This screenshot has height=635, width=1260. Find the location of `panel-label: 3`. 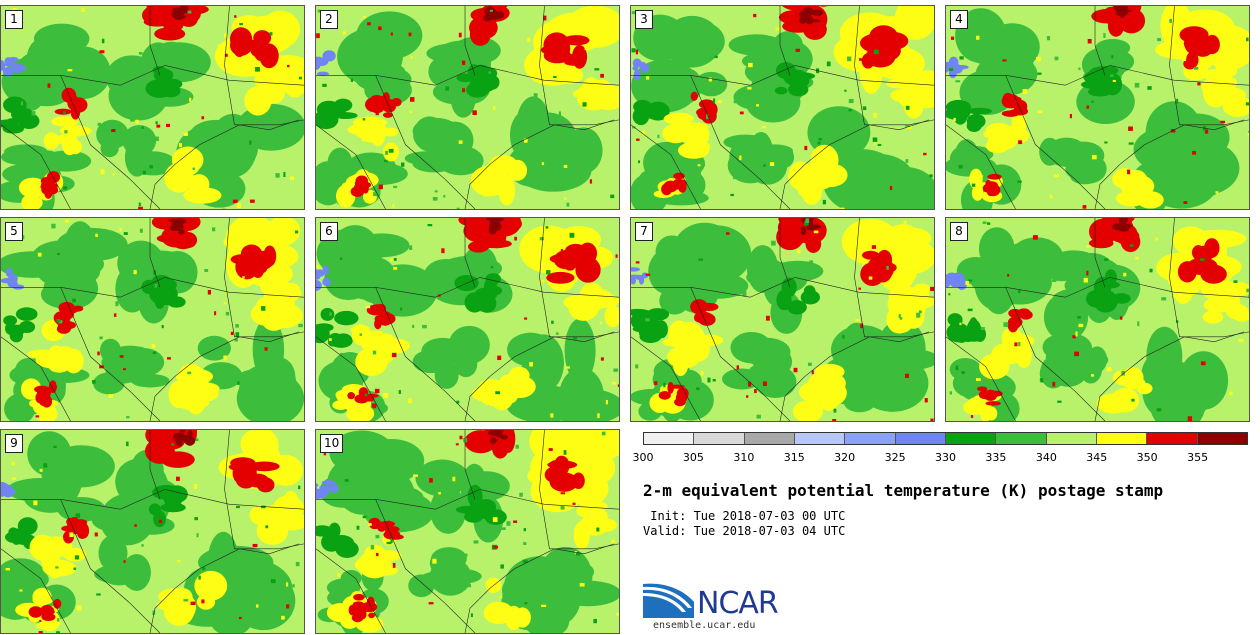

panel-label: 3 is located at coordinates (644, 19).